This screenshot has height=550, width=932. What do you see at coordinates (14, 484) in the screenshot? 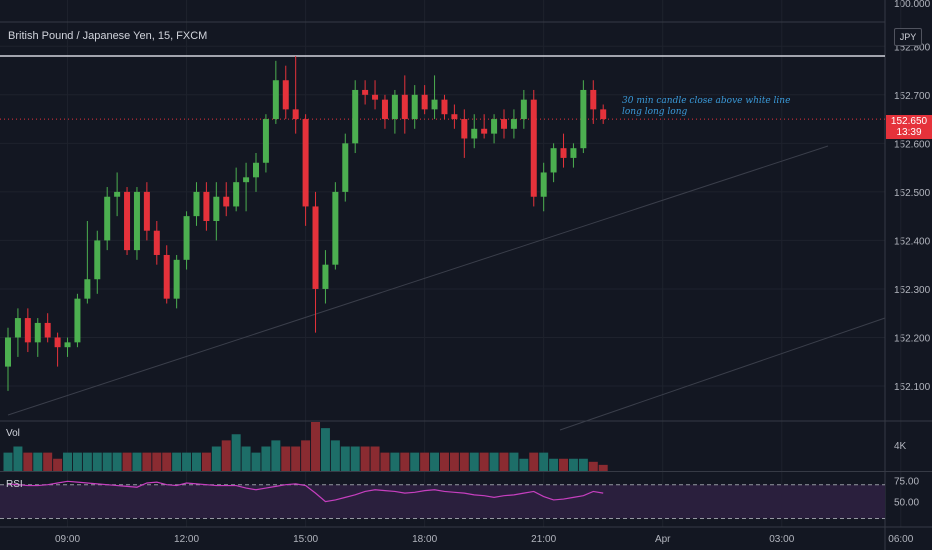
I see `rsi-label: RSI` at bounding box center [14, 484].